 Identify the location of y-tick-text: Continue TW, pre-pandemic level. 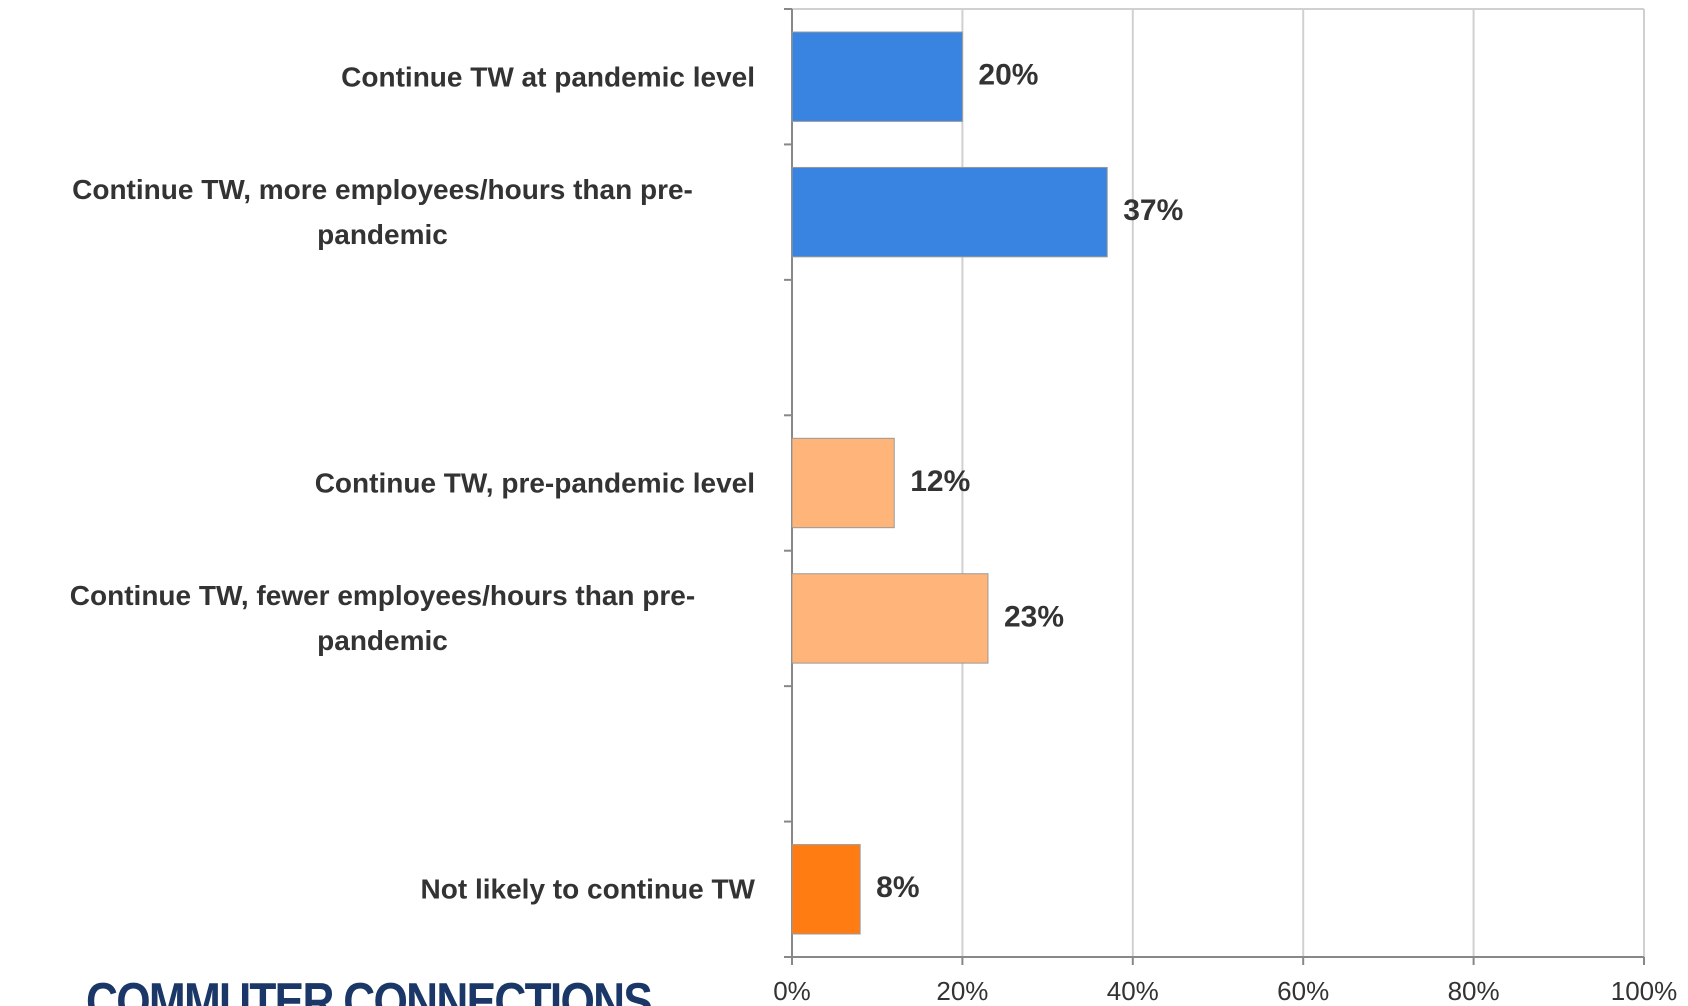
(534, 483).